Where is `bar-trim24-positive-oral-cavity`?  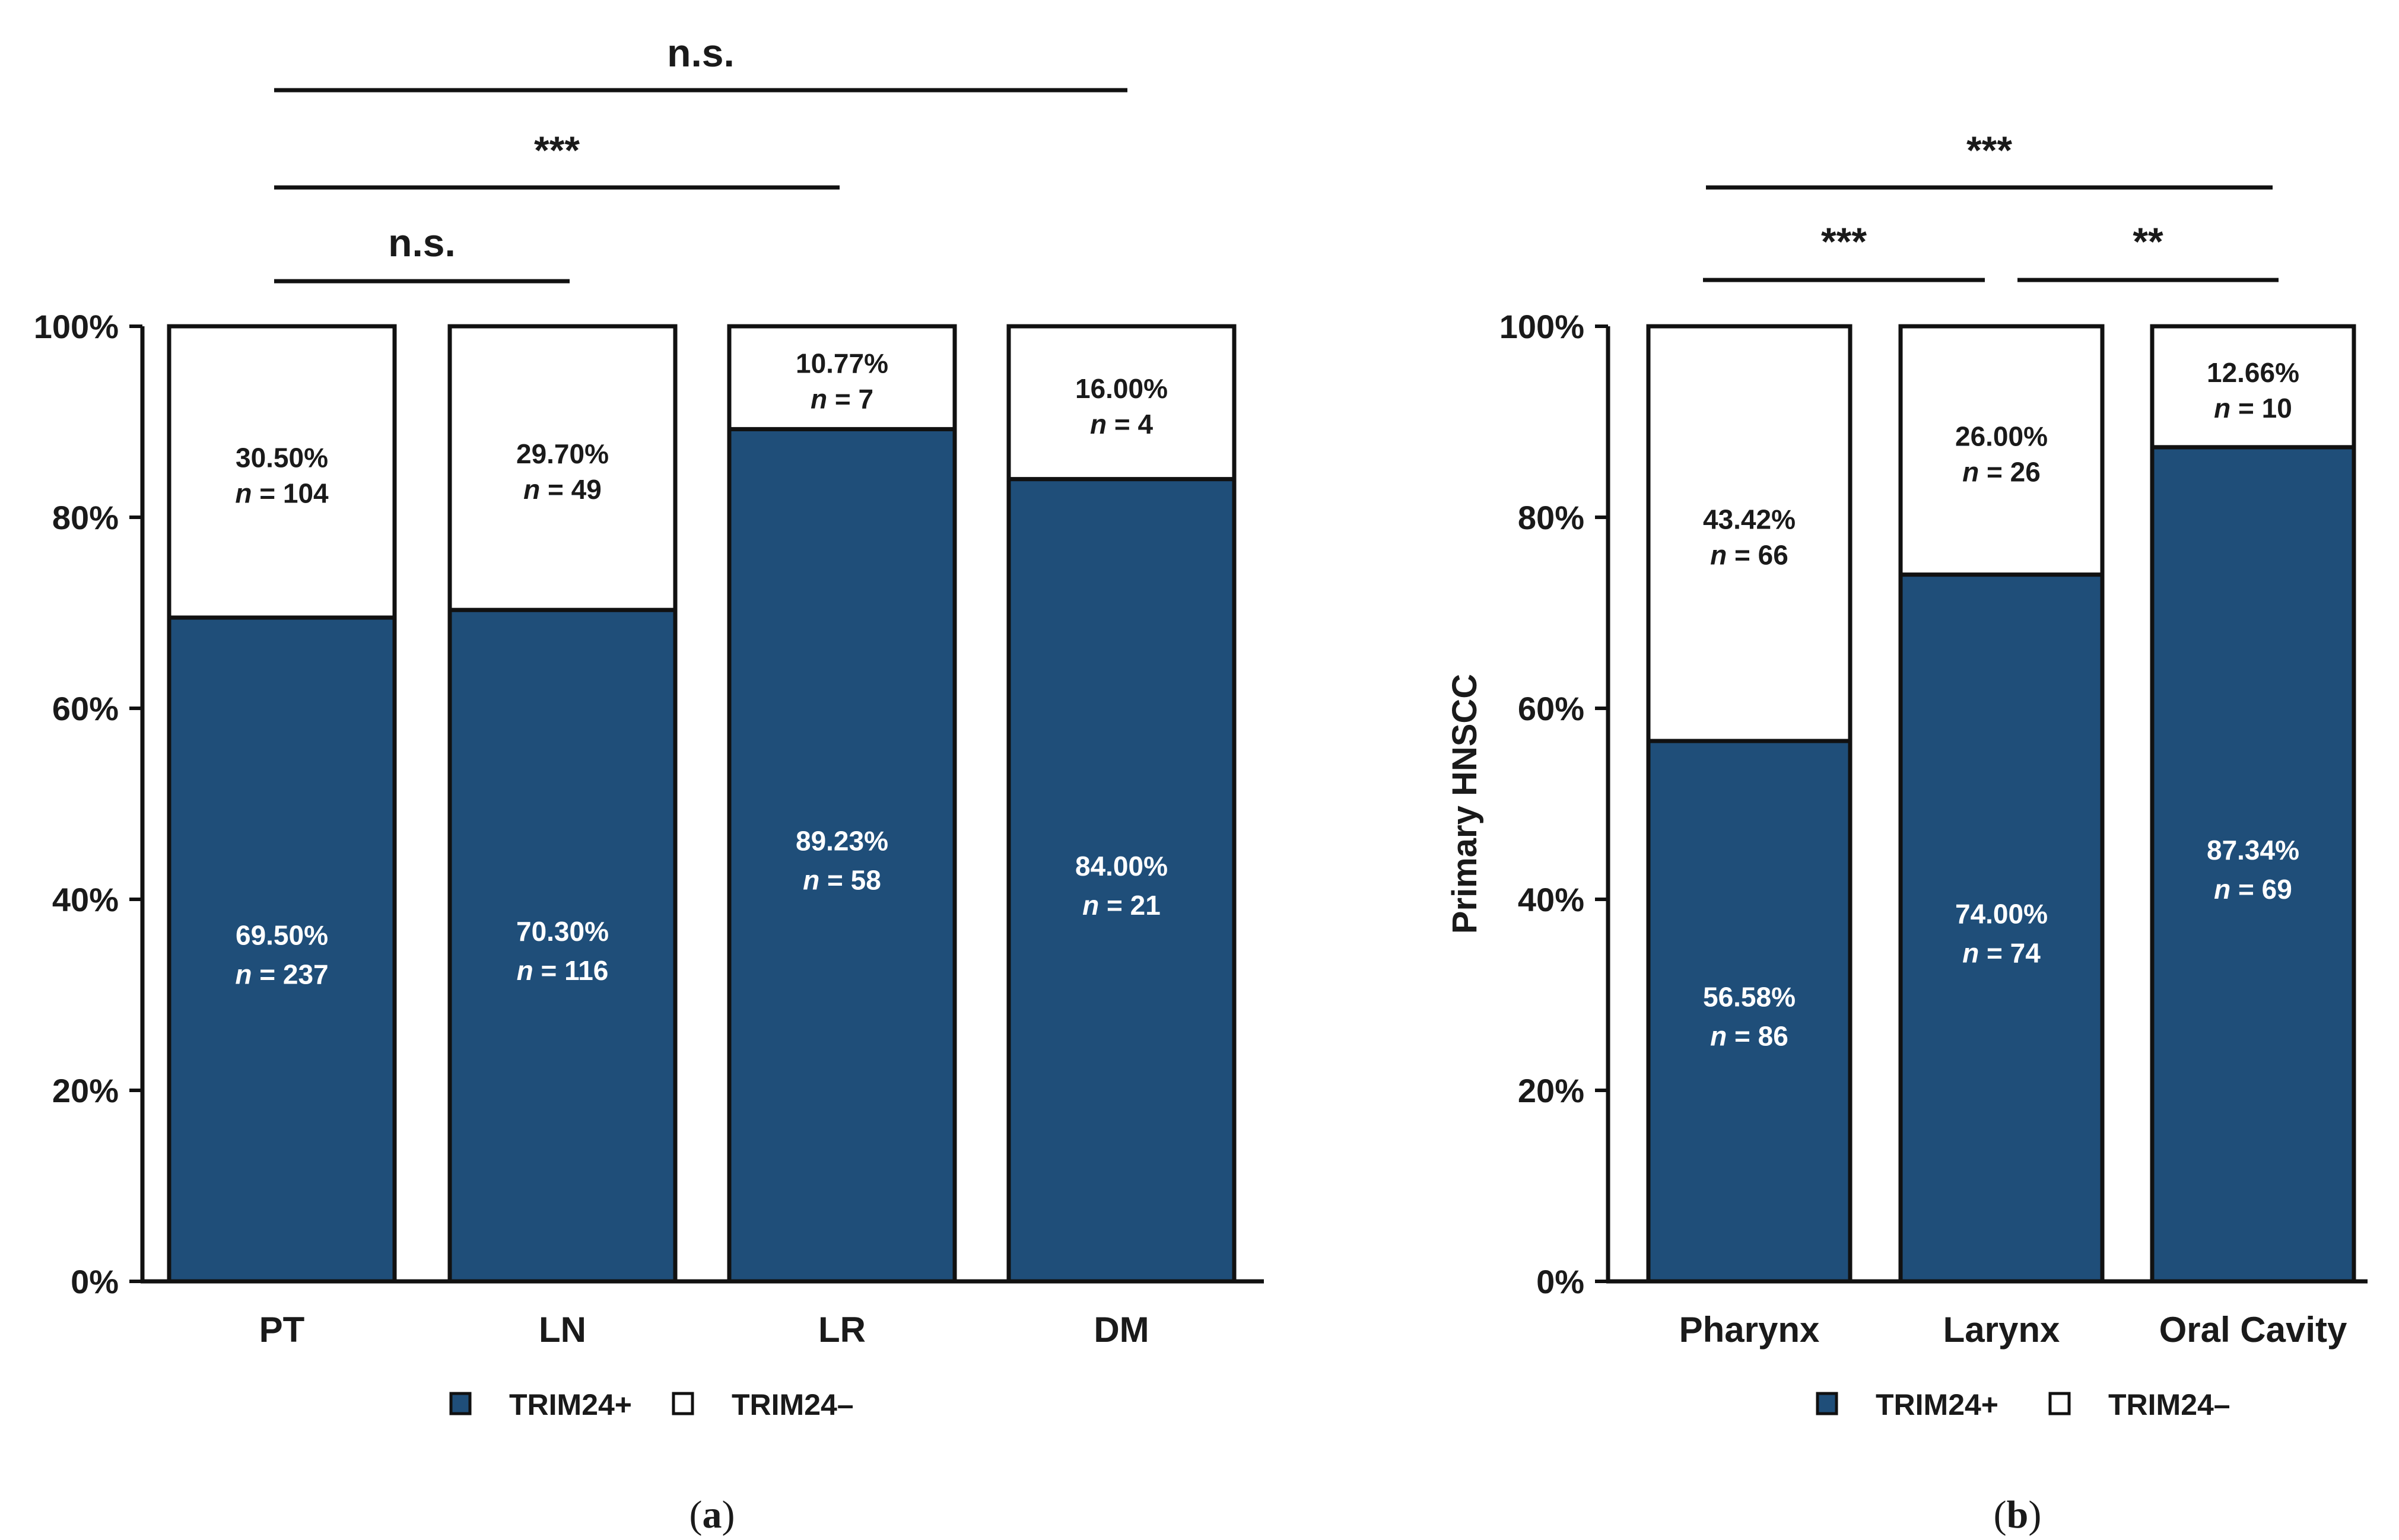
bar-trim24-positive-oral-cavity is located at coordinates (2253, 864).